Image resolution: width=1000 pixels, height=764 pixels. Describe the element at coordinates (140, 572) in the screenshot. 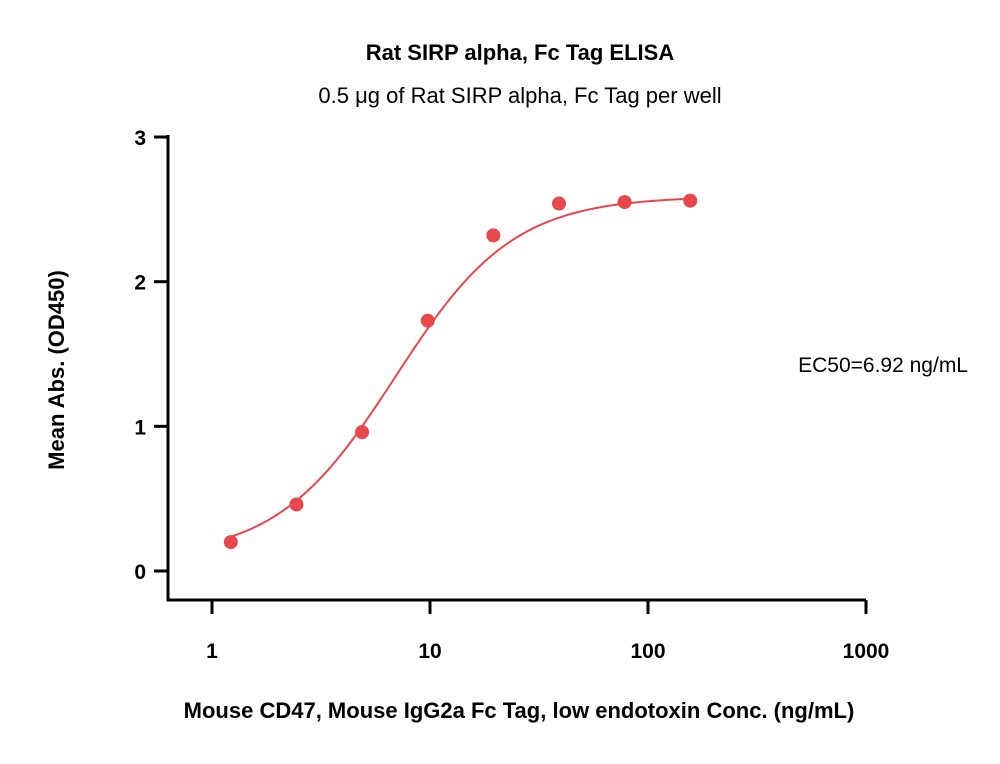

I see `y-tick-label: 0` at that location.